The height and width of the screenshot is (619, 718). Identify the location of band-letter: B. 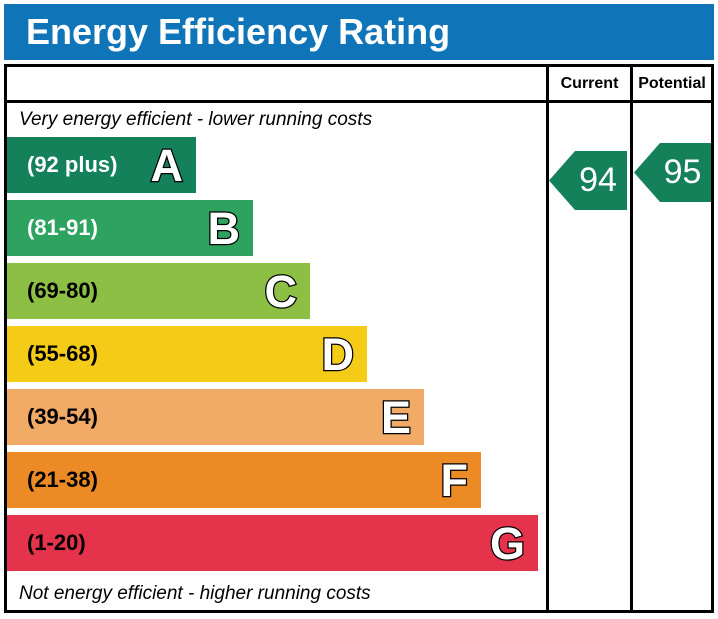
(223, 228).